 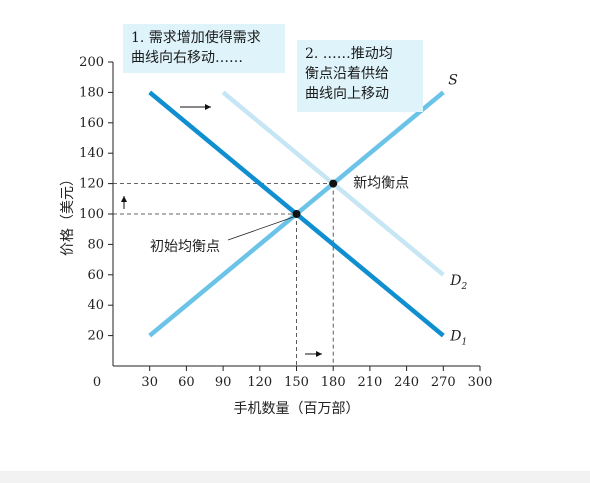 What do you see at coordinates (453, 80) in the screenshot?
I see `series-label: S` at bounding box center [453, 80].